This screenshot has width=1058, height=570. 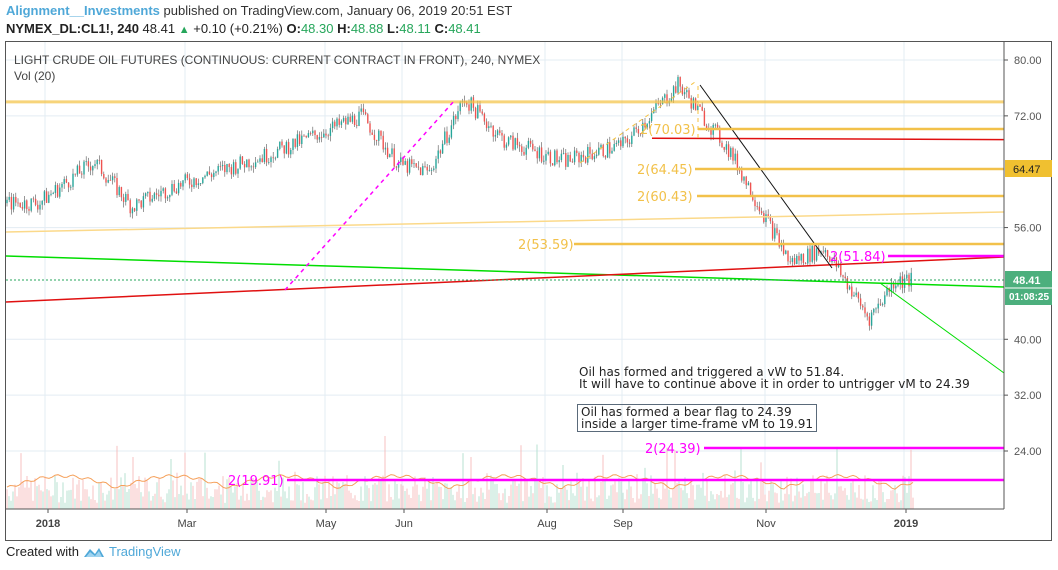 I want to click on tradingview-link: TradingView, so click(x=144, y=551).